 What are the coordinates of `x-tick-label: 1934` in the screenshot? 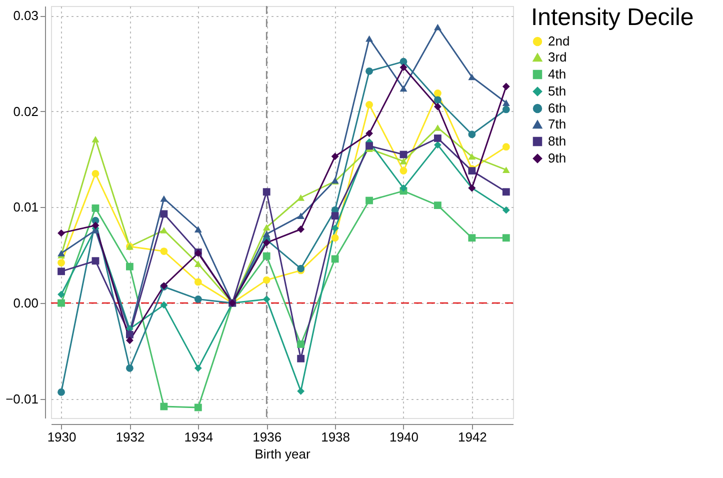 It's located at (199, 437).